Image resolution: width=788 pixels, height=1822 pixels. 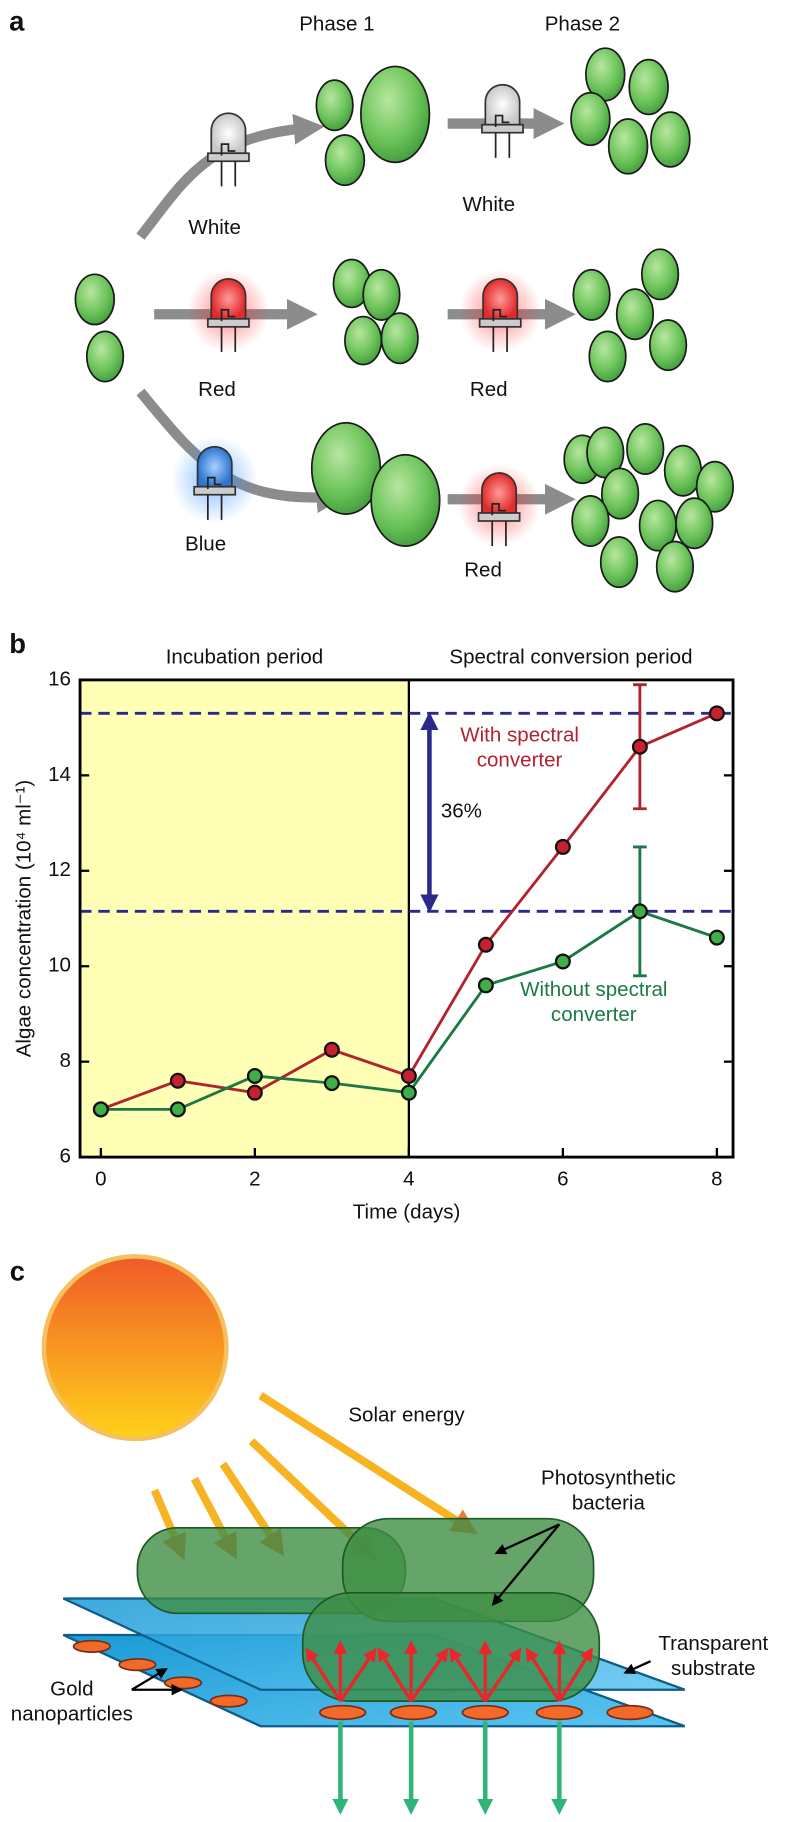 What do you see at coordinates (519, 747) in the screenshot?
I see `series-label: With spectral converter` at bounding box center [519, 747].